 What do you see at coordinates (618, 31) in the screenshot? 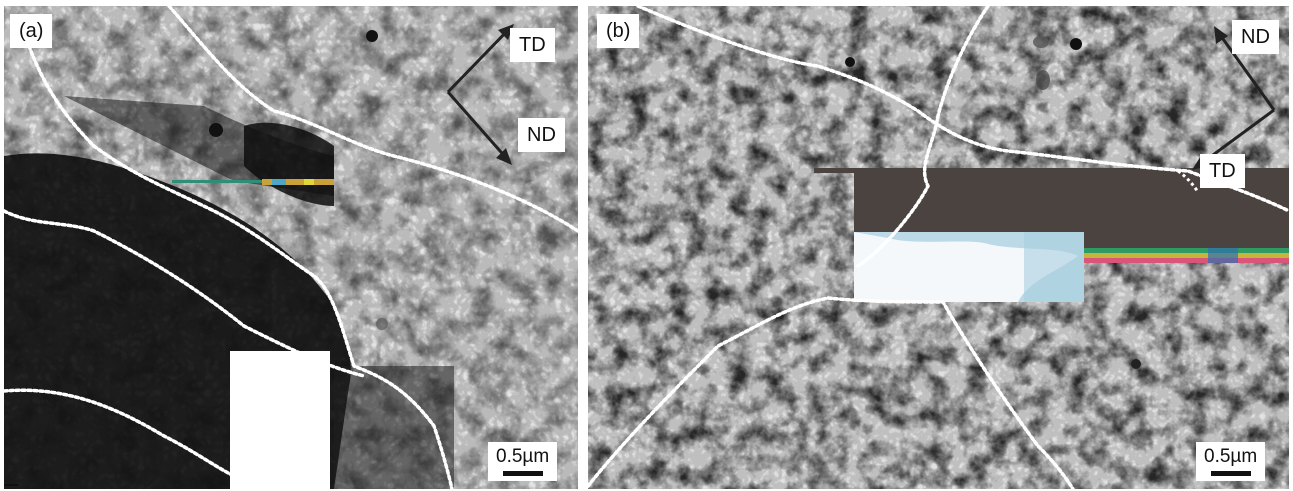
I see `panel-label: (b)` at bounding box center [618, 31].